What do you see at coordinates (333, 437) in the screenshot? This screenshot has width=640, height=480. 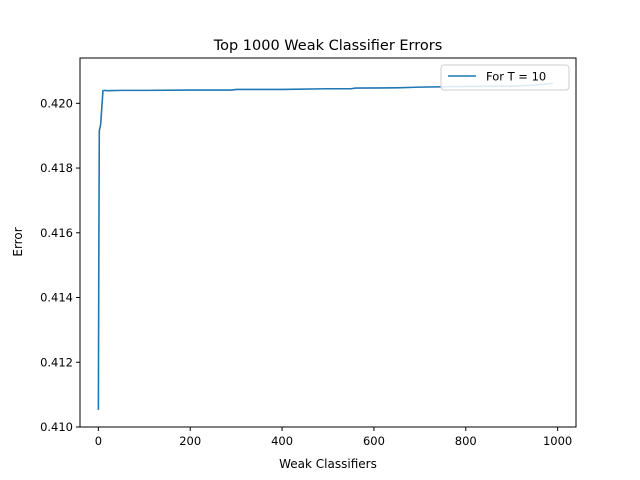 I see `x-axis: 0 200 400 600 800 1000` at bounding box center [333, 437].